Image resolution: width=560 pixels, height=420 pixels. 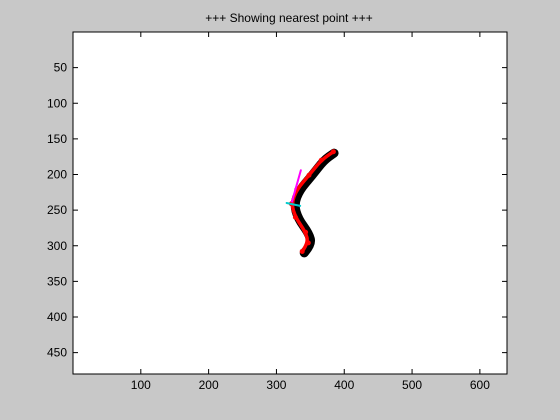 I want to click on y-tick-label: 400, so click(x=57, y=317).